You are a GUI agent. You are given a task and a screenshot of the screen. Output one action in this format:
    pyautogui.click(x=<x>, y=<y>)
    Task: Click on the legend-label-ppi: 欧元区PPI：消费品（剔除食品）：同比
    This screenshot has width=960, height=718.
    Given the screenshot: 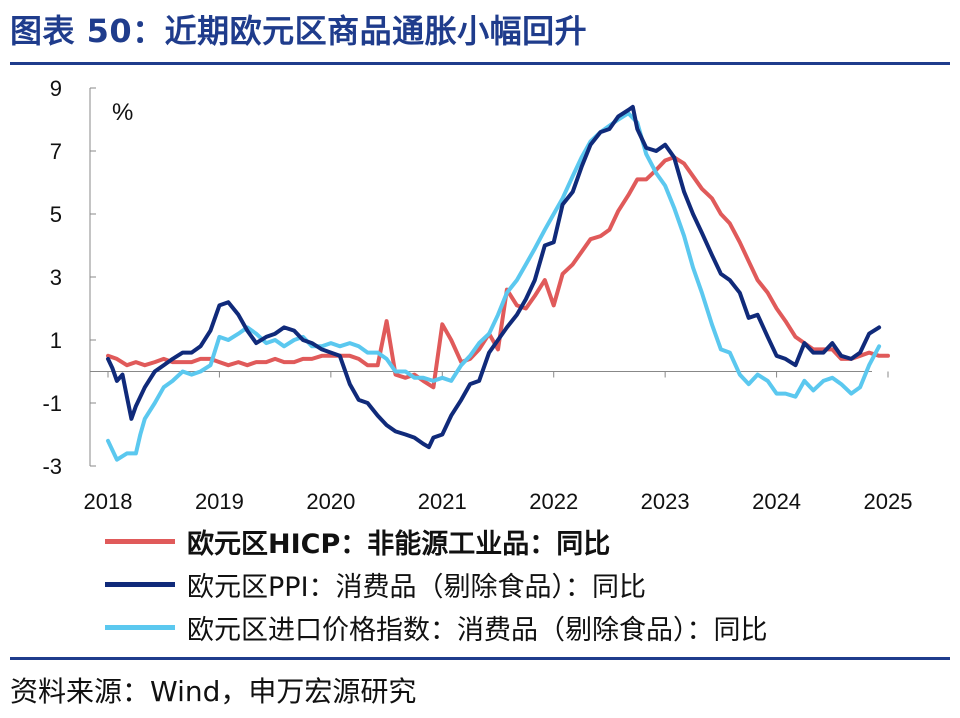 What is the action you would take?
    pyautogui.click(x=417, y=587)
    